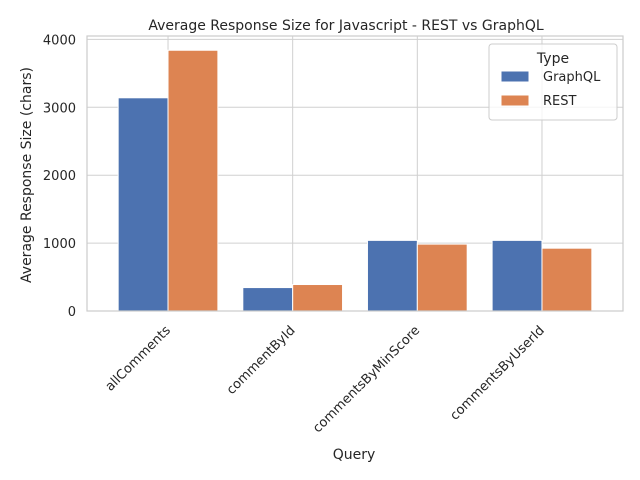 The image size is (640, 480). What do you see at coordinates (572, 77) in the screenshot?
I see `legend-label-graphql: GraphQL` at bounding box center [572, 77].